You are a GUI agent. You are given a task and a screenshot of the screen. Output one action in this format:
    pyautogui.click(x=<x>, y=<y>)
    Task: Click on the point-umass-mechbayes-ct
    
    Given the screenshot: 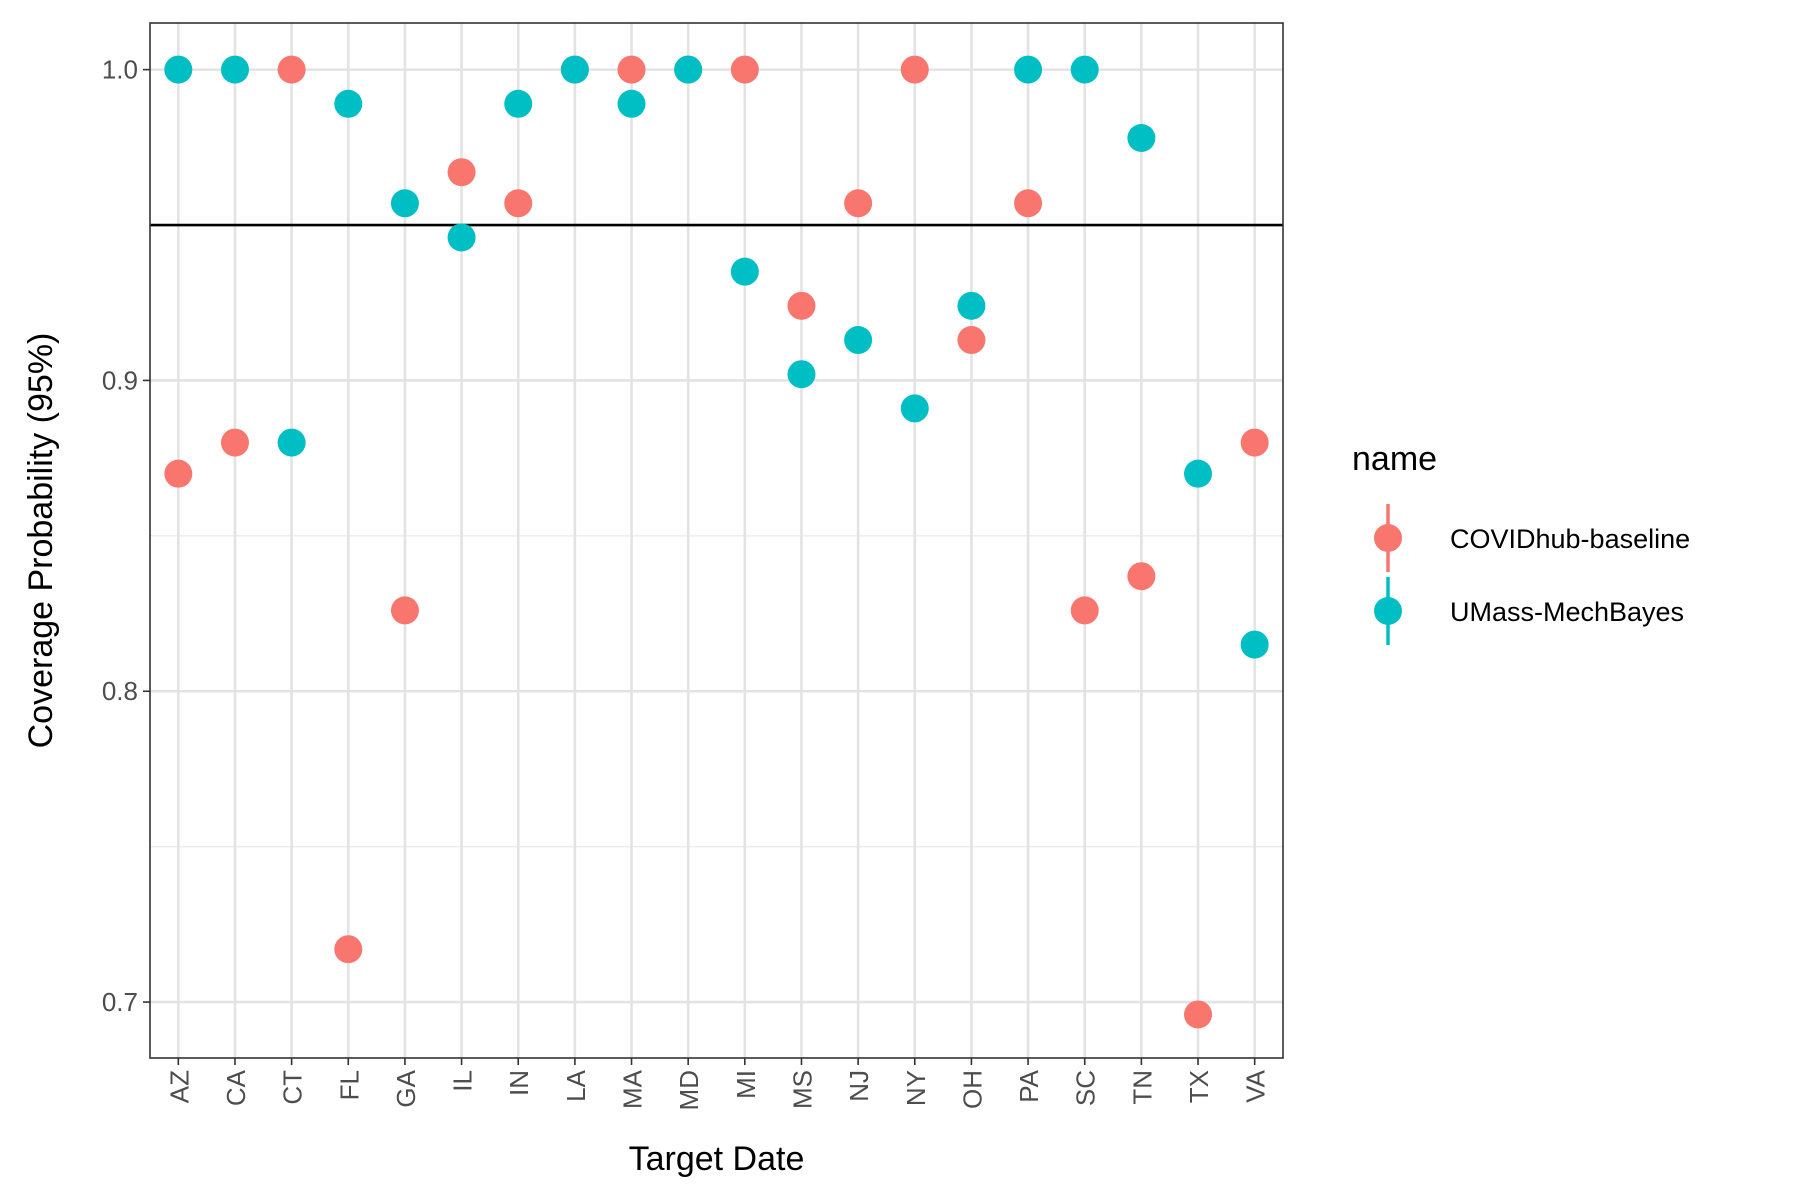 What is the action you would take?
    pyautogui.click(x=291, y=442)
    